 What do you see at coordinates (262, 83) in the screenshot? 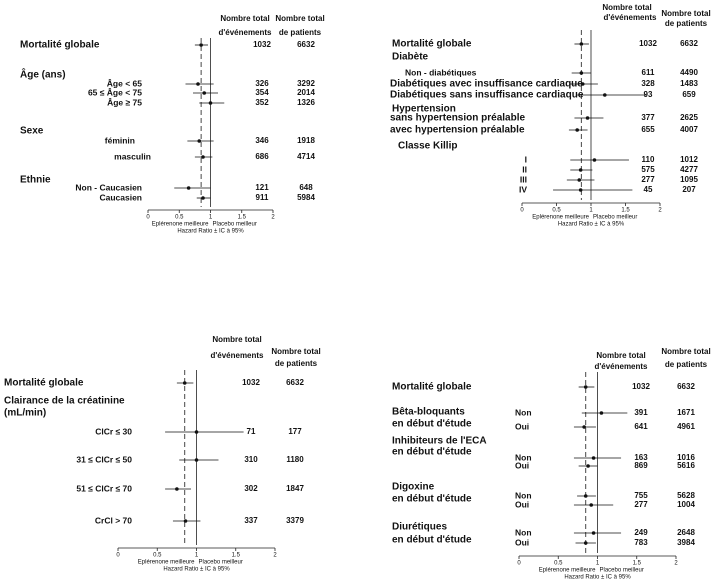
I see `events-count: 326` at bounding box center [262, 83].